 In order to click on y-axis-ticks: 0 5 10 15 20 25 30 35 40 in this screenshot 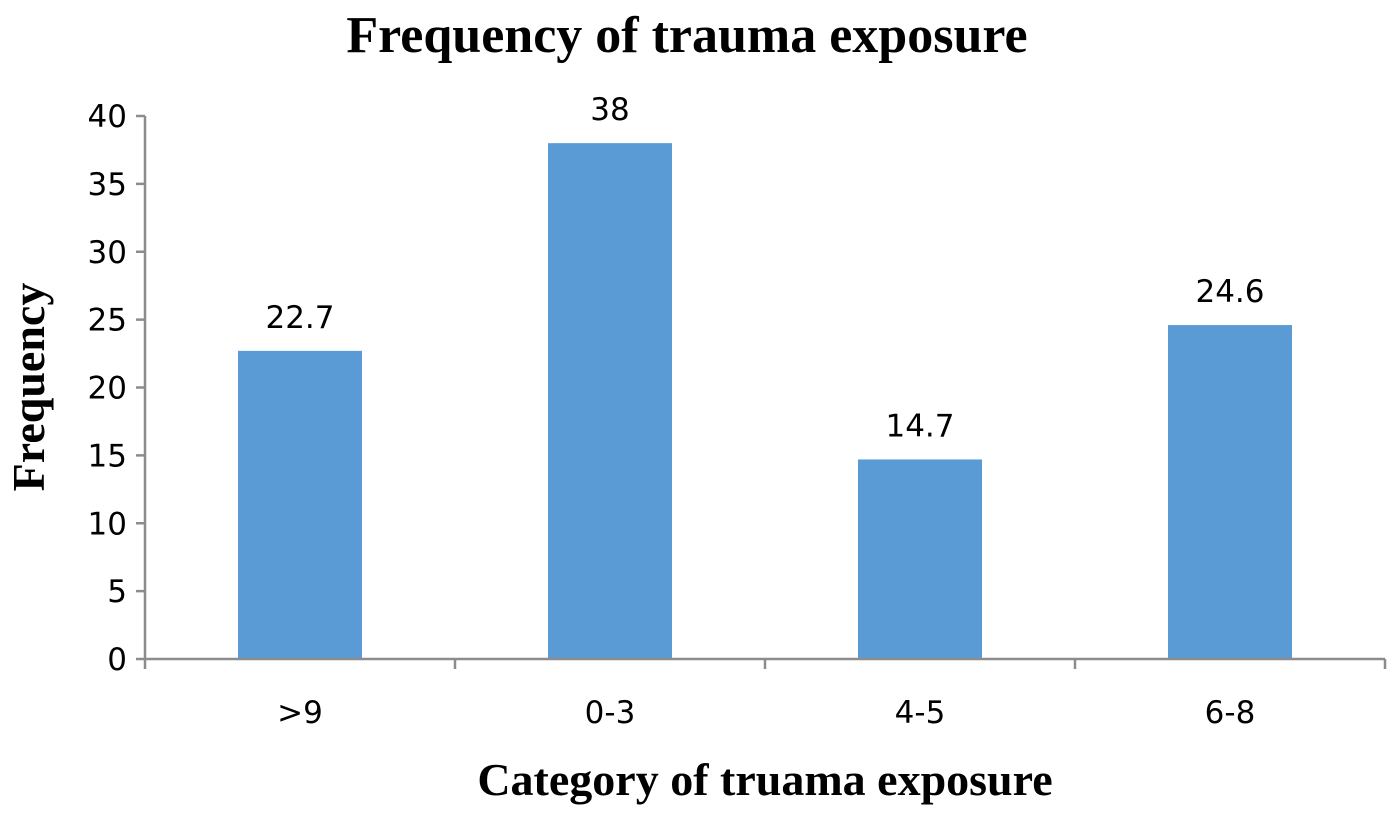, I will do `click(116, 388)`.